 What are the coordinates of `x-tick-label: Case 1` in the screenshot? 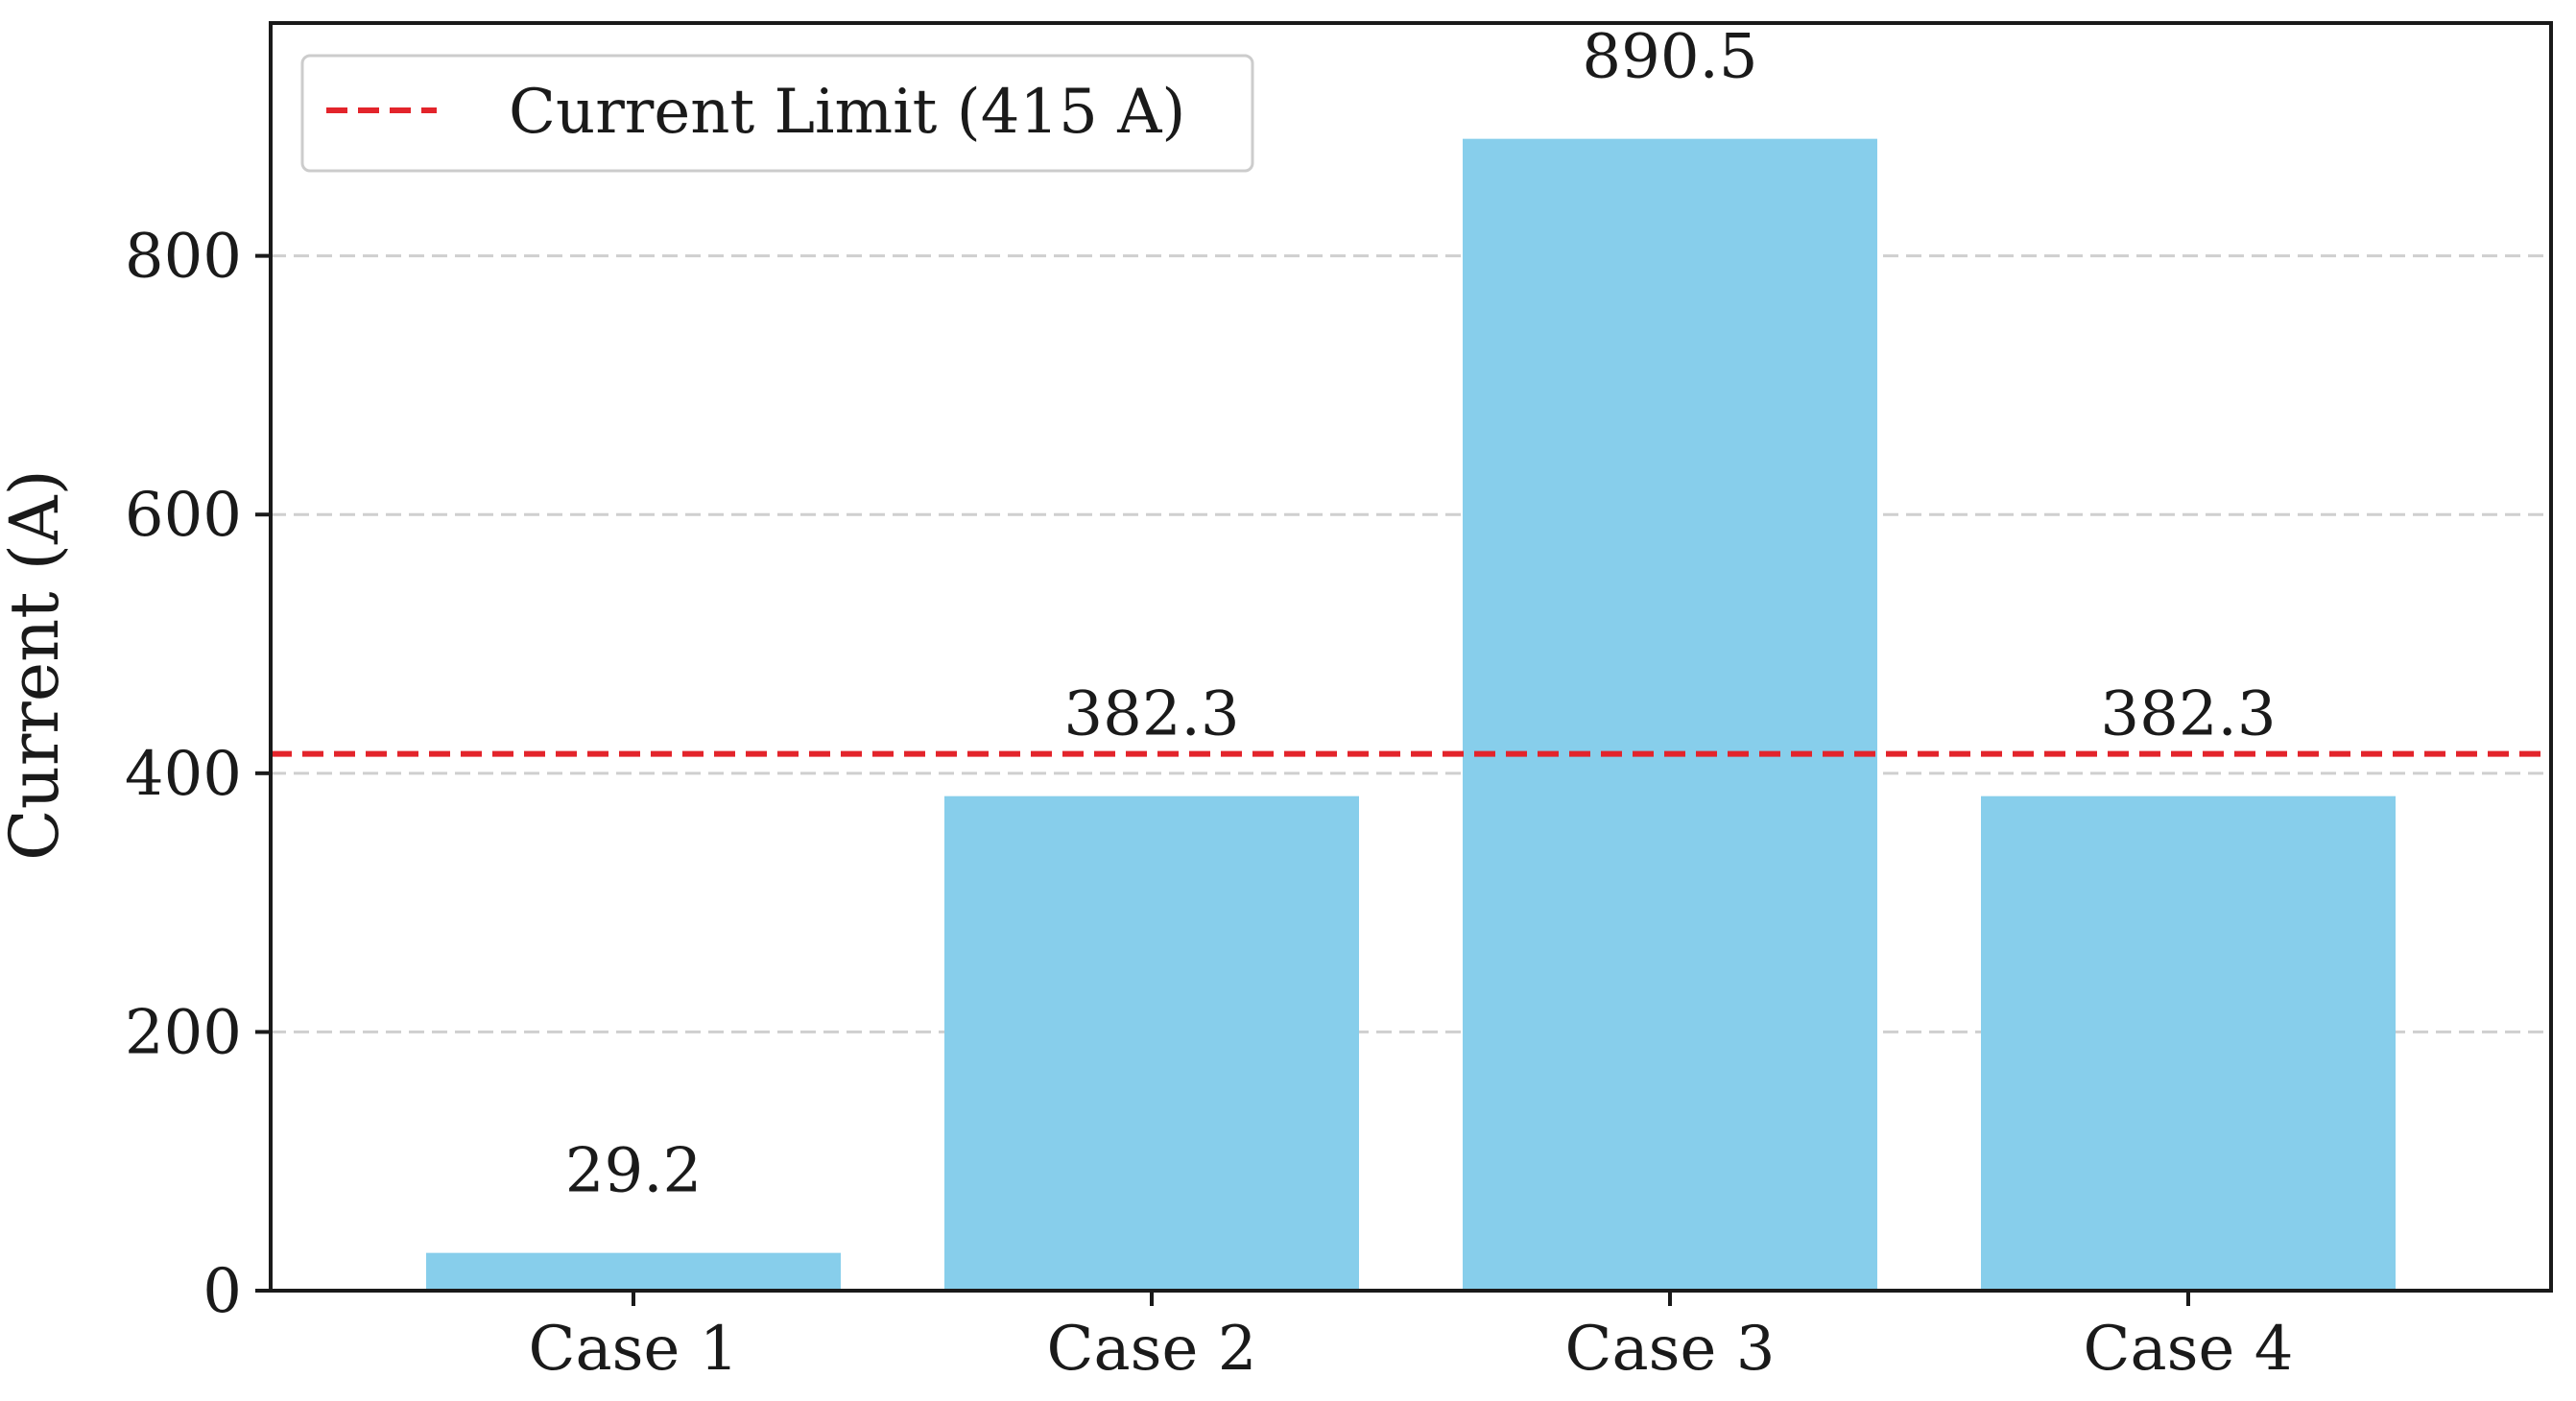 It's located at (634, 1349).